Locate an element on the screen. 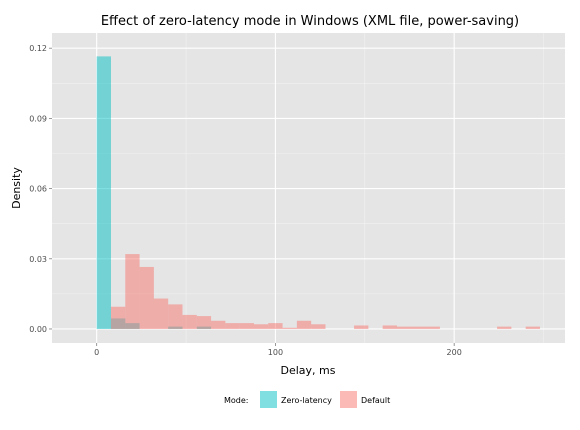 This screenshot has width=580, height=430. legend-key-default is located at coordinates (348, 399).